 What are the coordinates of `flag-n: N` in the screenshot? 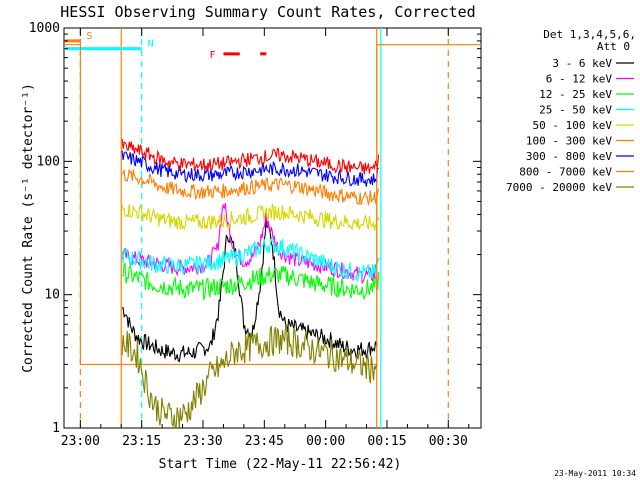 It's located at (109, 45).